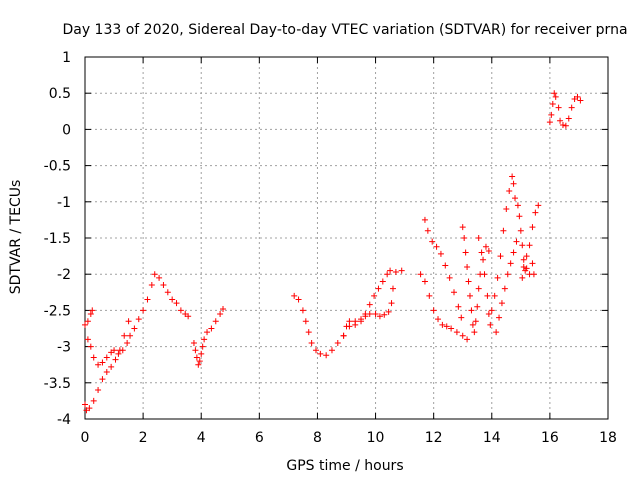  What do you see at coordinates (259, 438) in the screenshot?
I see `x-tick-label: 6` at bounding box center [259, 438].